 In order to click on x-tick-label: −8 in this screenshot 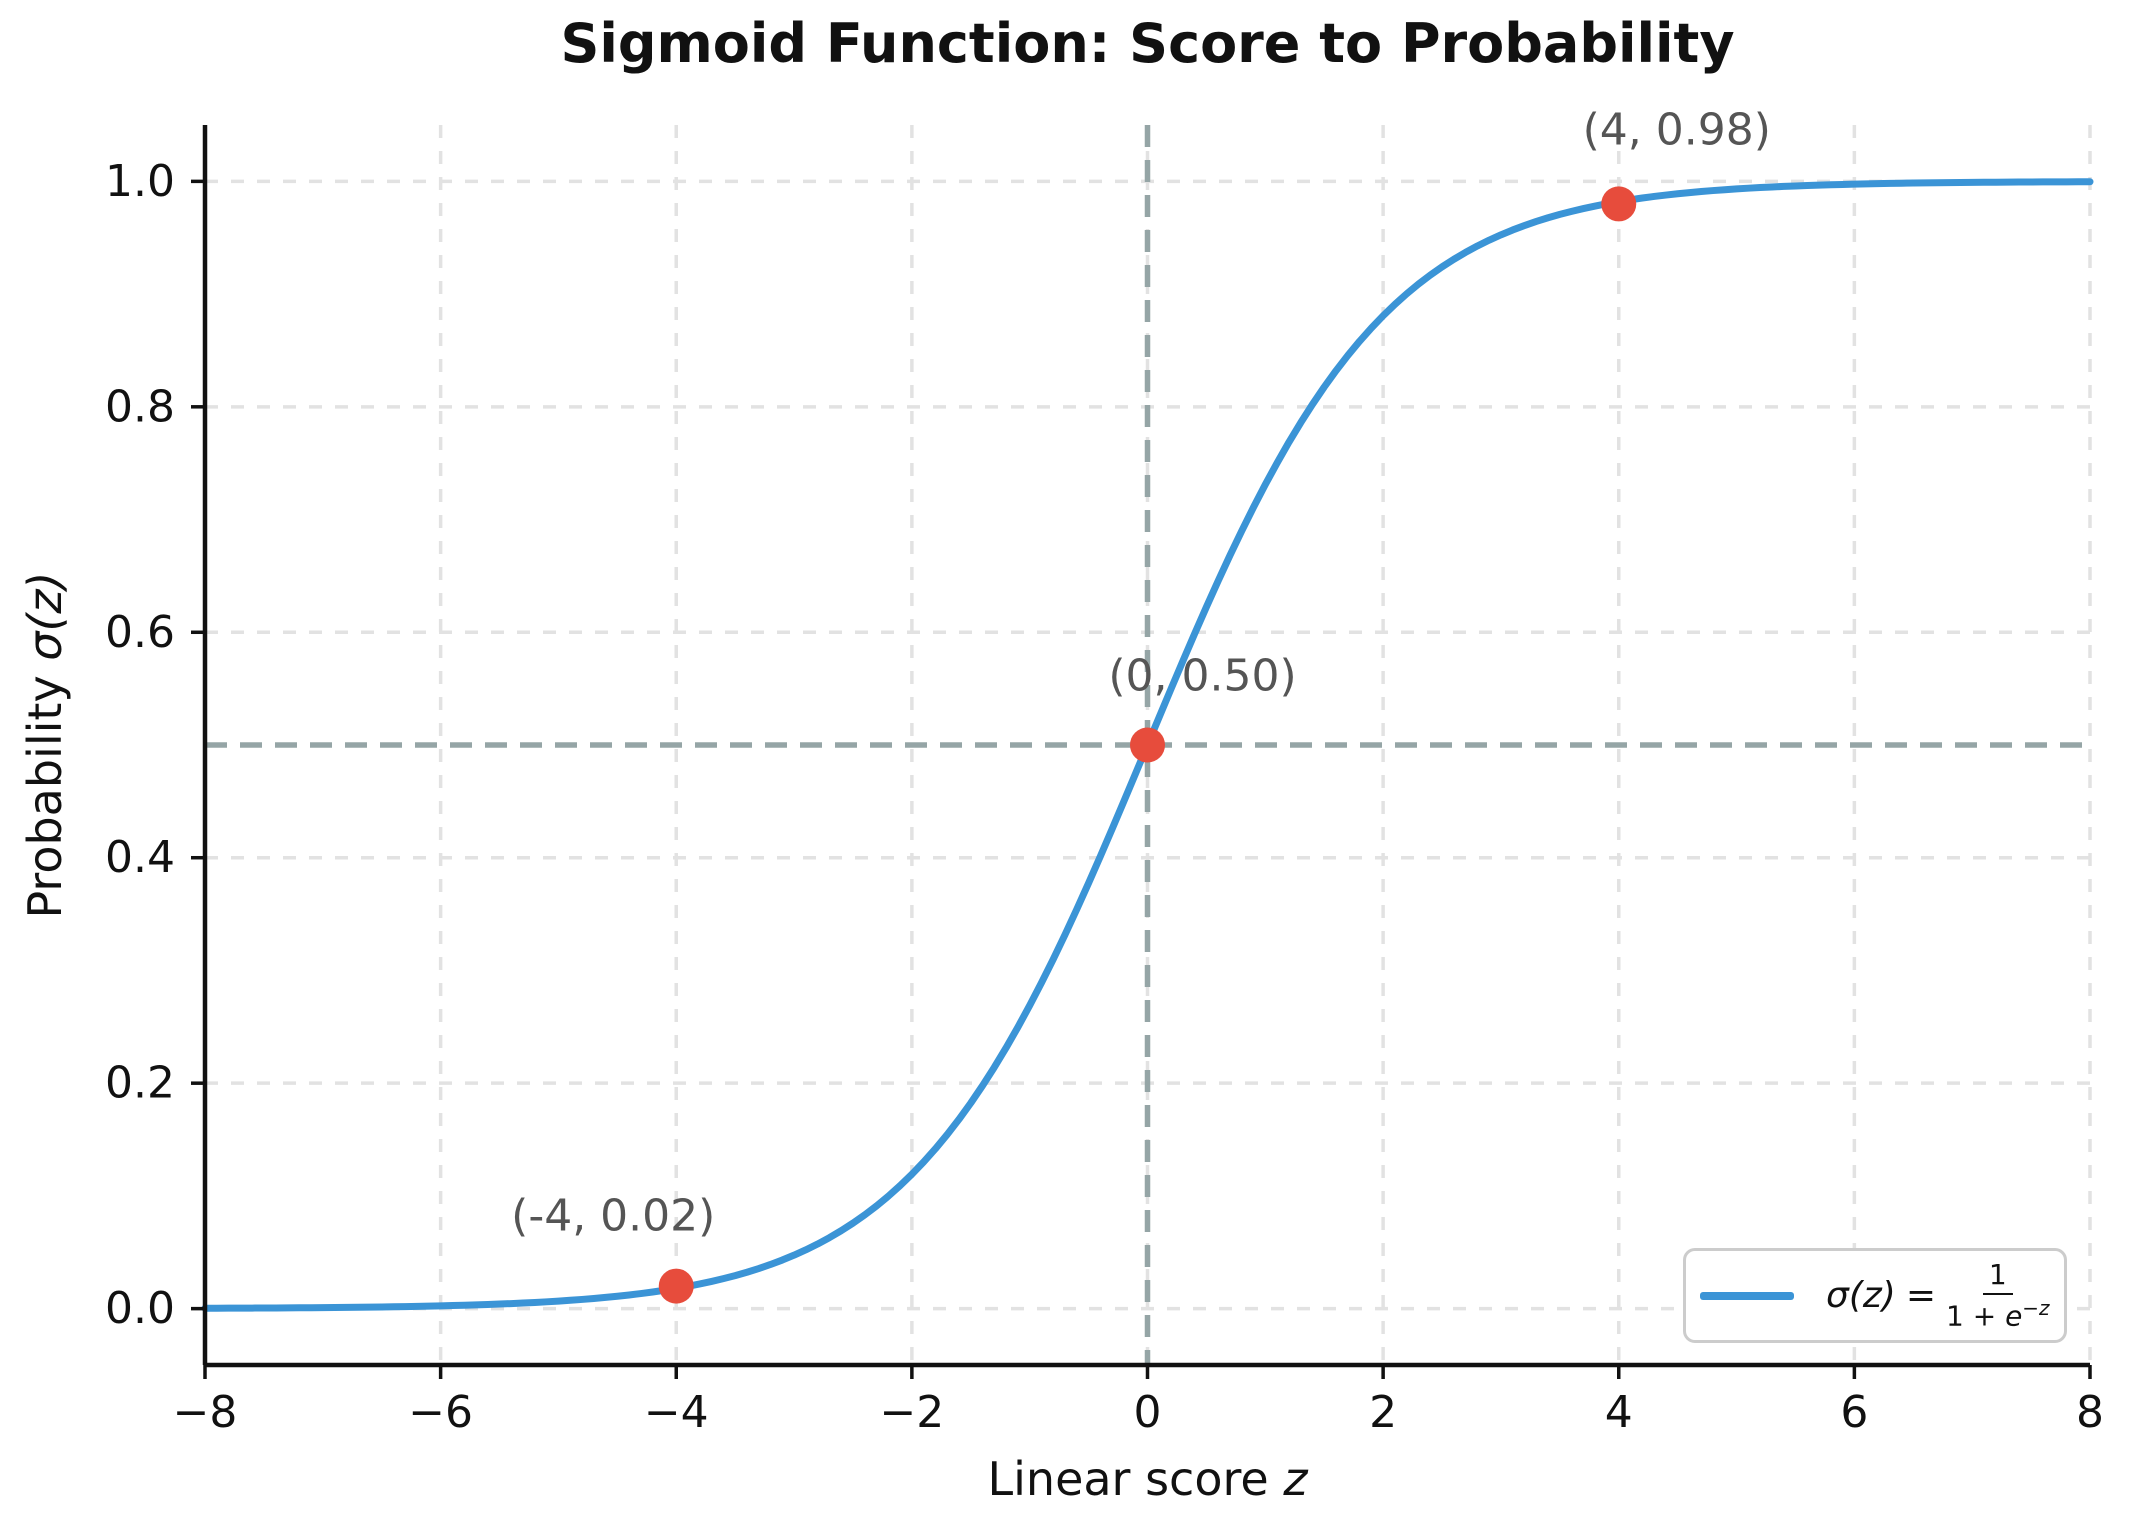, I will do `click(205, 1412)`.